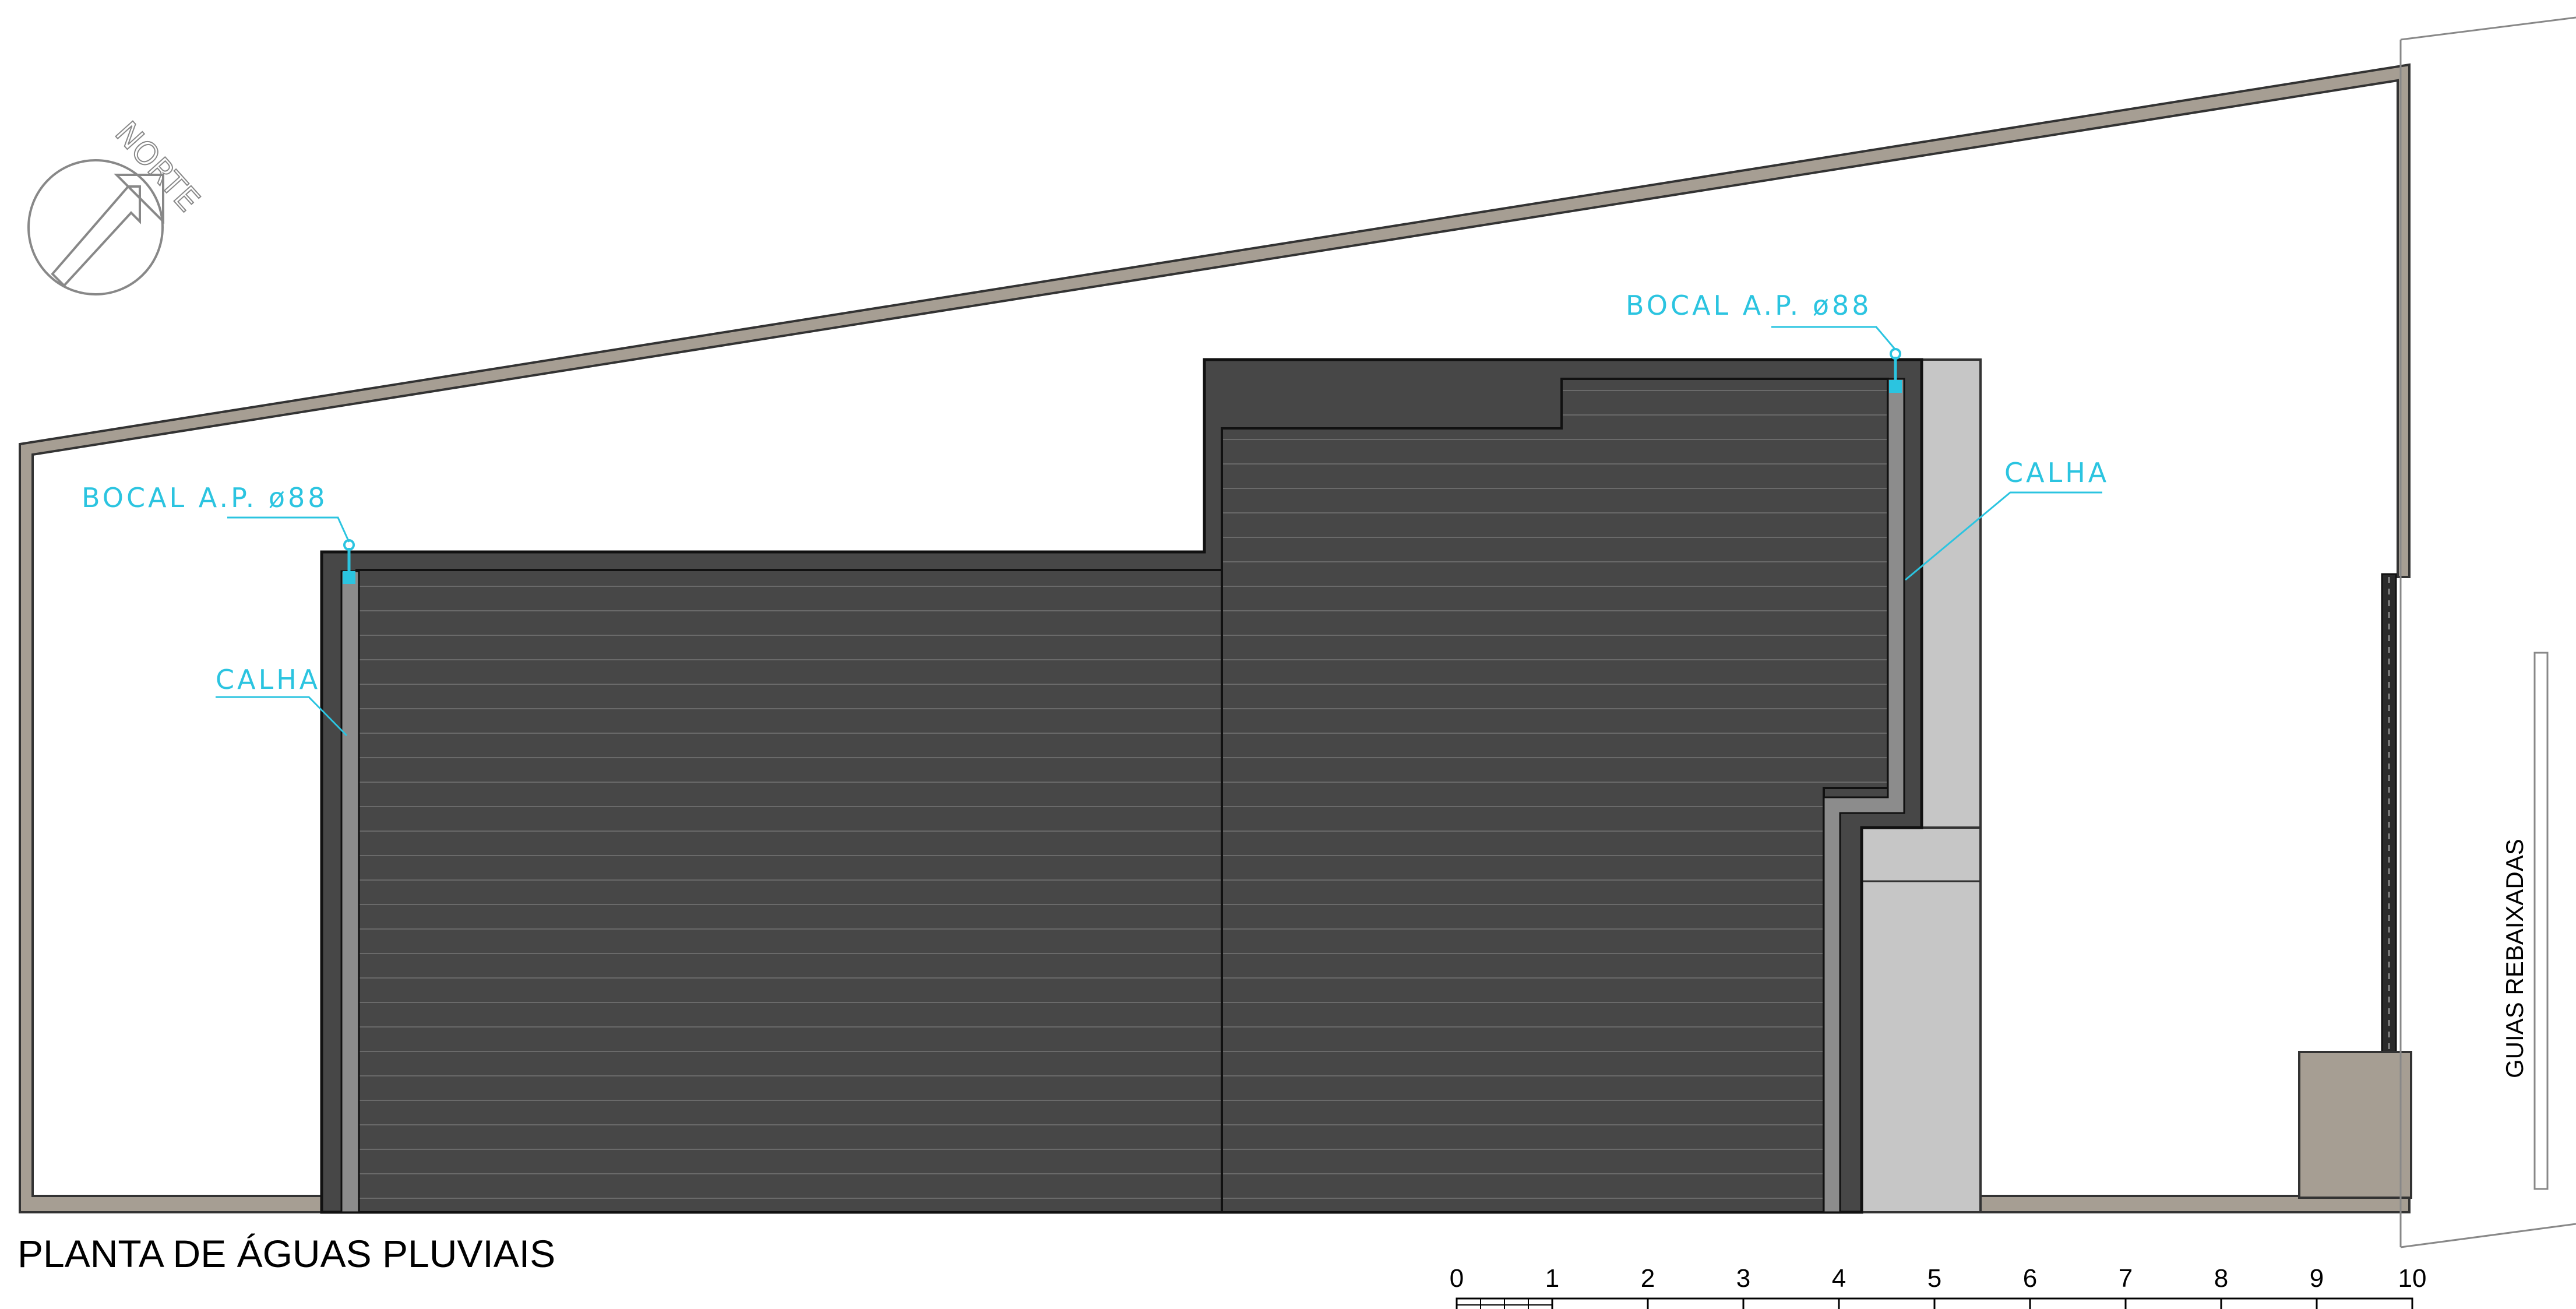  What do you see at coordinates (205, 498) in the screenshot?
I see `bocal-left-label: BOCAL A.P. ø88` at bounding box center [205, 498].